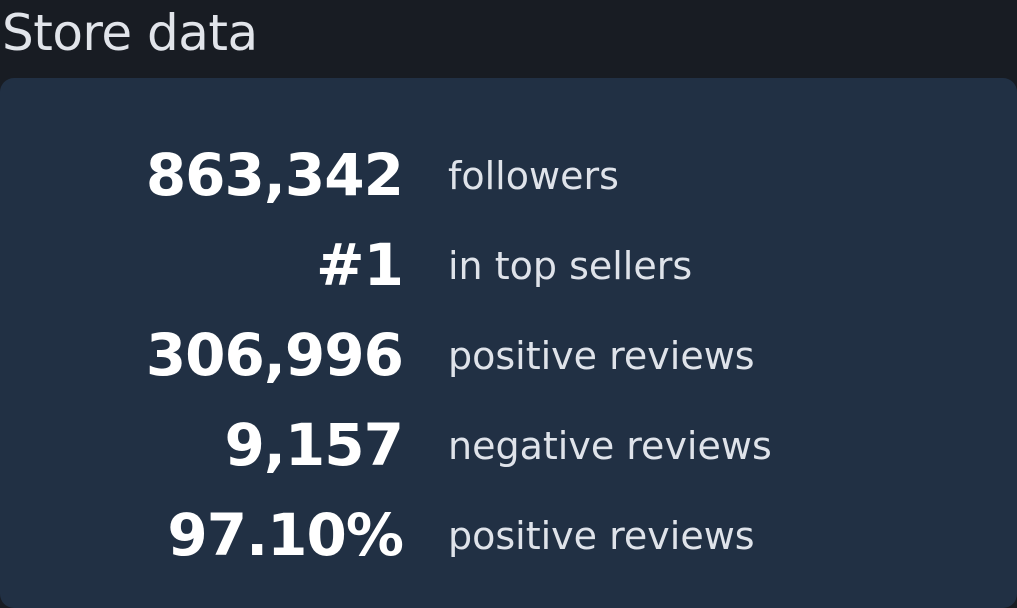 The width and height of the screenshot is (1017, 608). What do you see at coordinates (274, 175) in the screenshot?
I see `followers-count: 863,342` at bounding box center [274, 175].